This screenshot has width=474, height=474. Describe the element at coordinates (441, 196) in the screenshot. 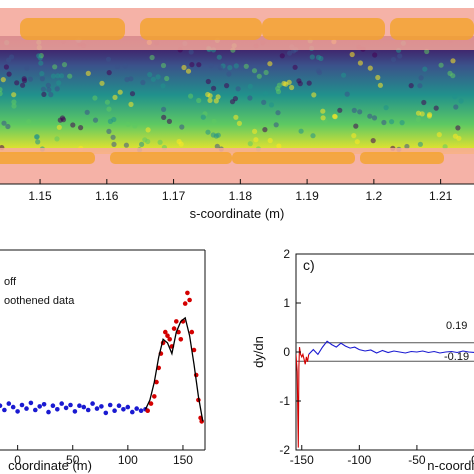

I see `panel-a-x-tick-label: 1.21` at that location.